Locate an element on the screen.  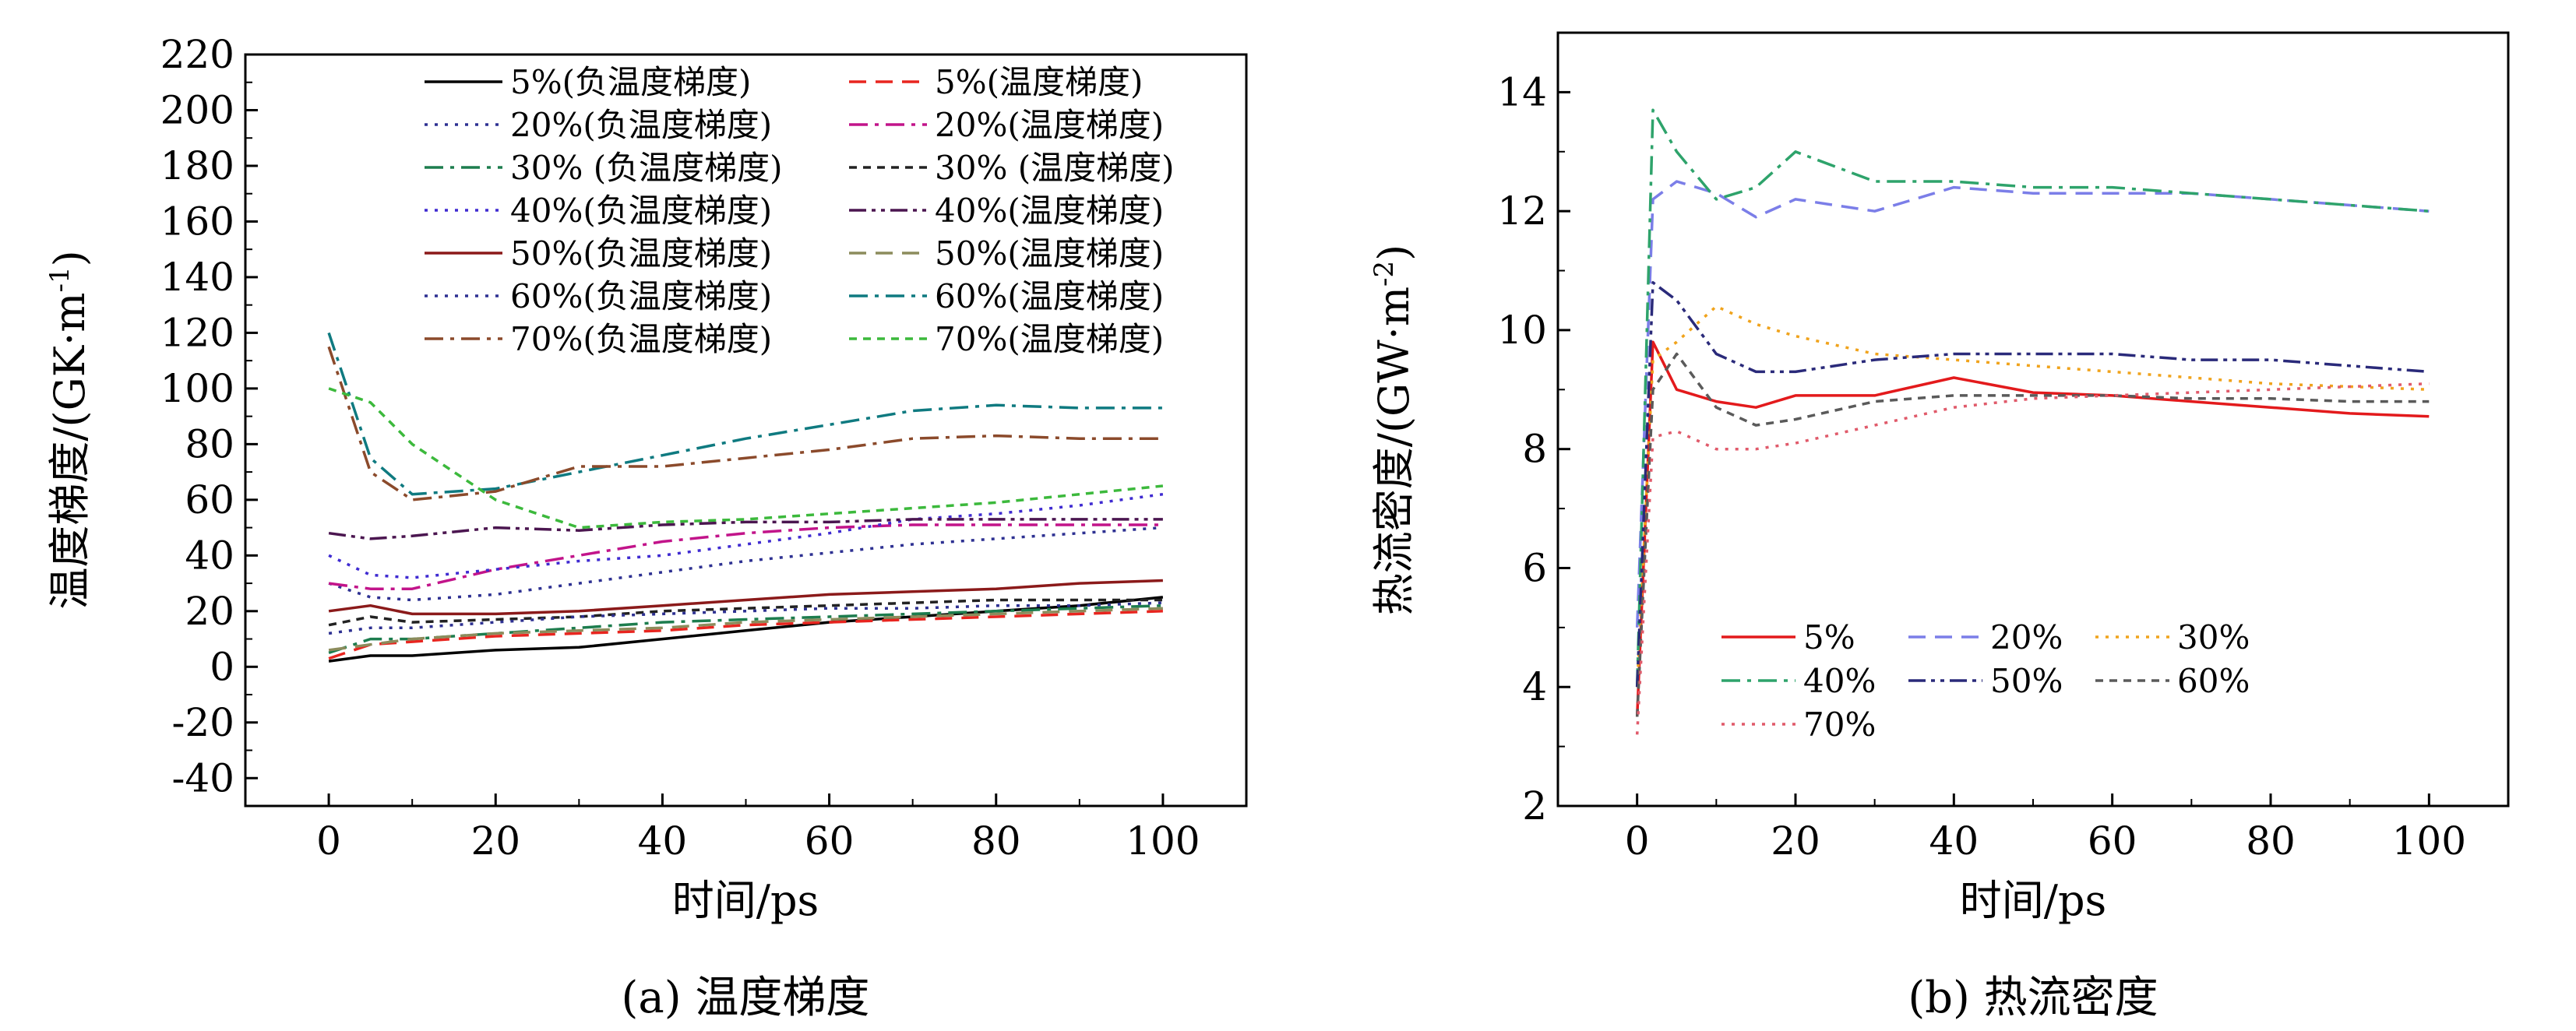
y-tick-label-a: 0 is located at coordinates (222, 666).